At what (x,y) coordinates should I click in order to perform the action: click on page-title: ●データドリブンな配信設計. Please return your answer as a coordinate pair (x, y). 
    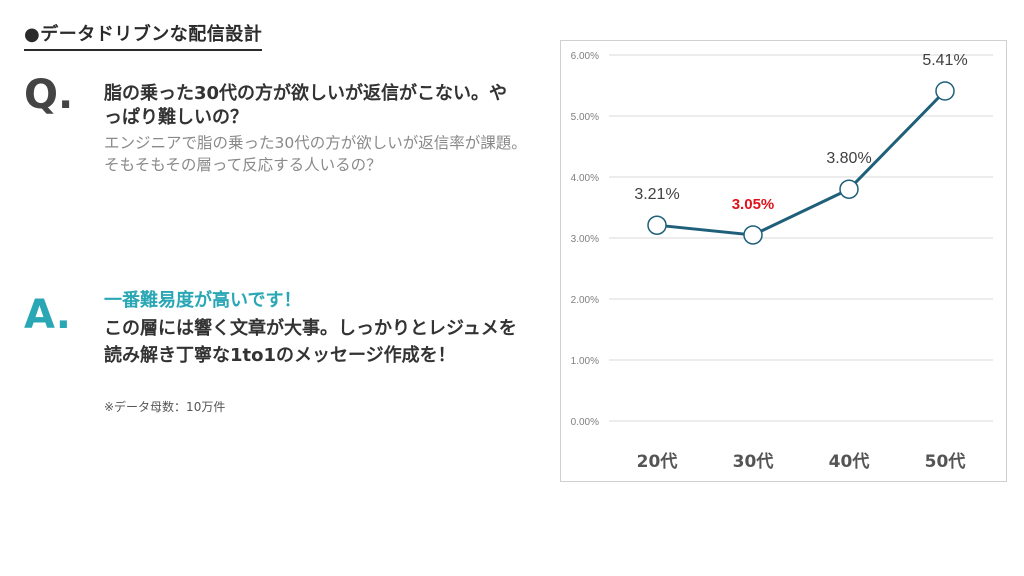
    Looking at the image, I should click on (143, 35).